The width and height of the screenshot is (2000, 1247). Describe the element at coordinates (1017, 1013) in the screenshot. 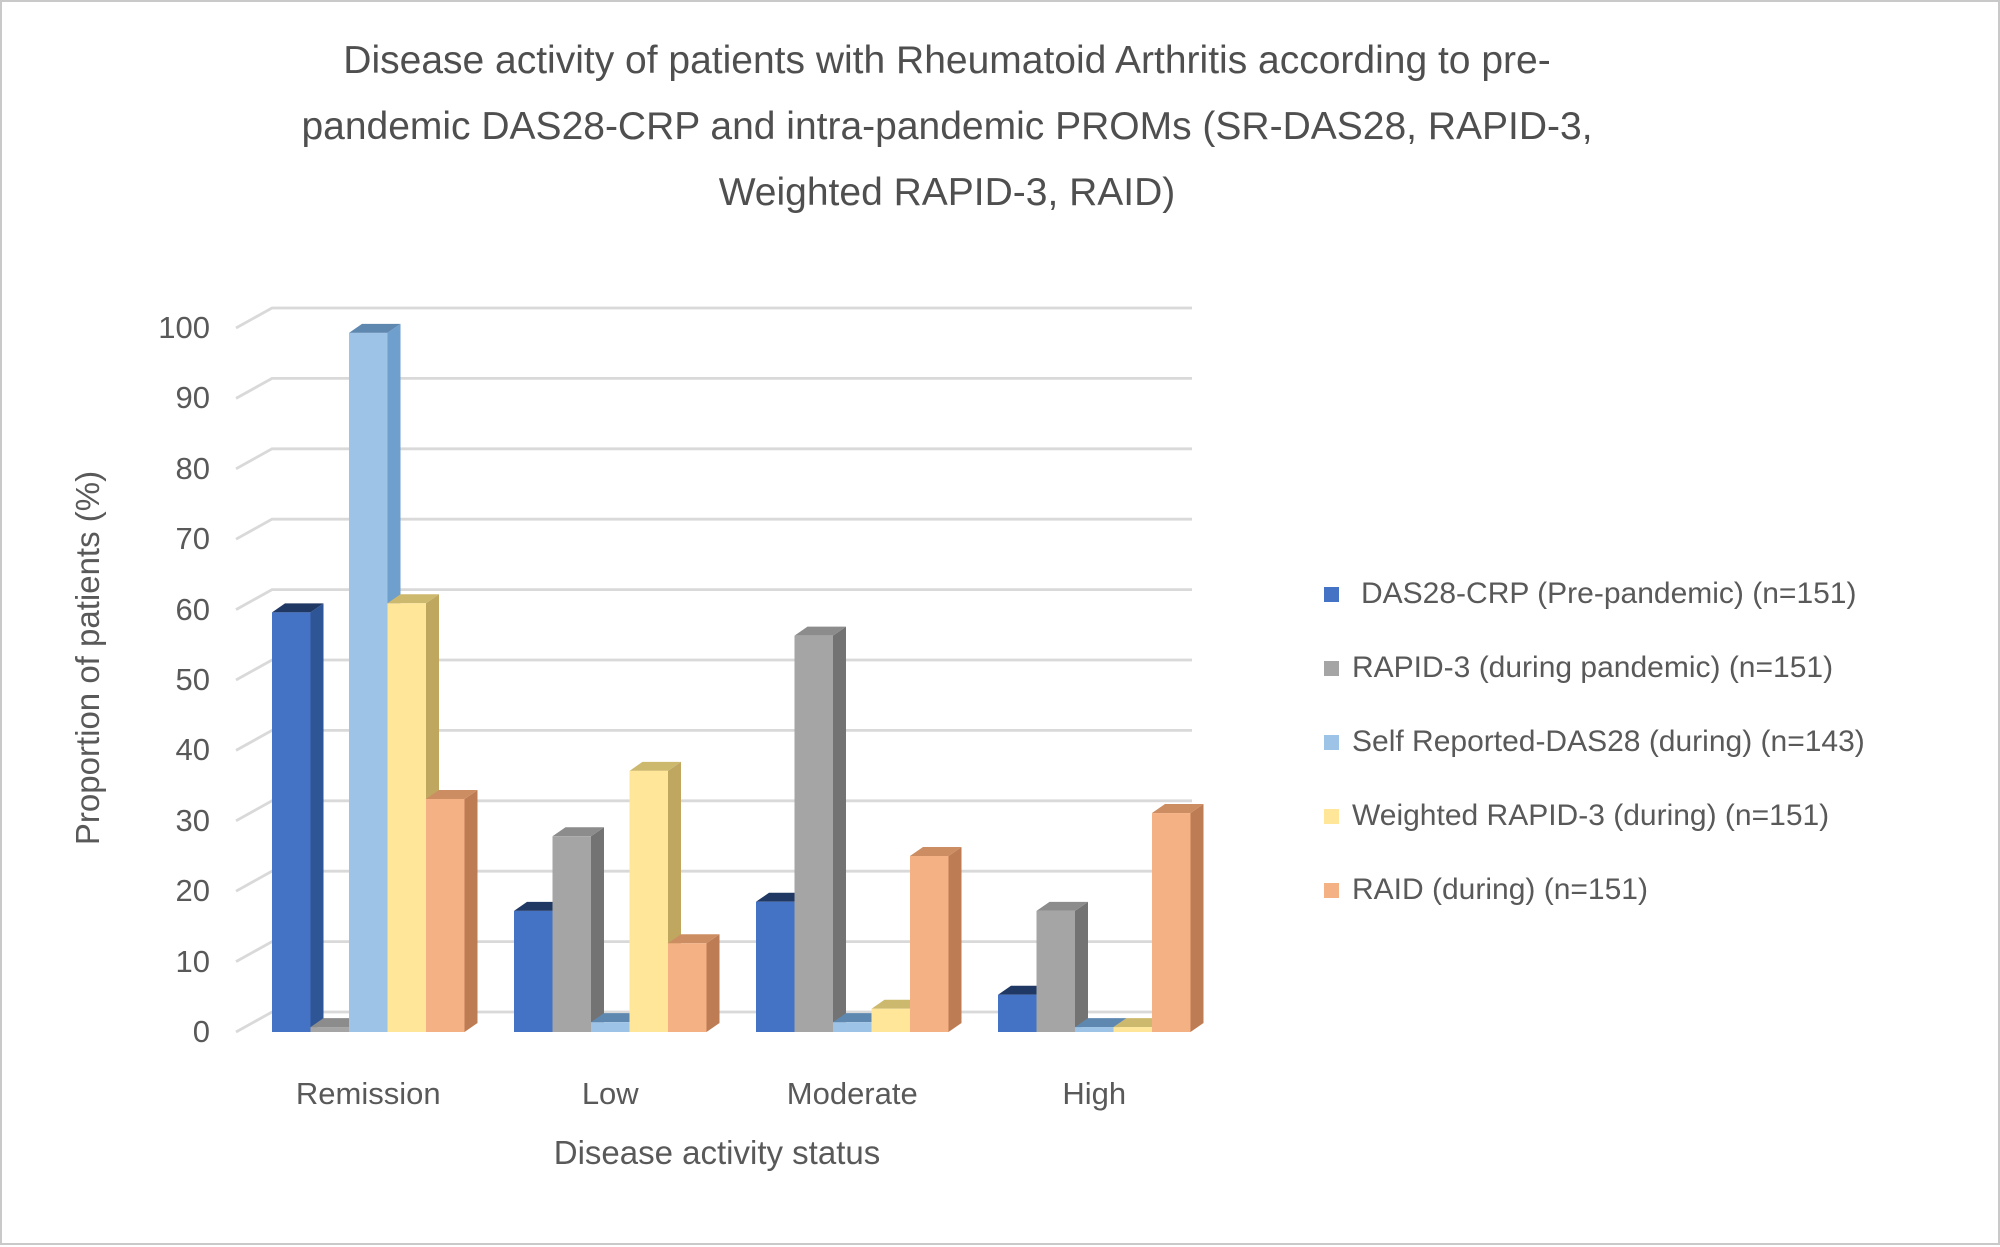

I see `bar-high-das28-crp` at that location.